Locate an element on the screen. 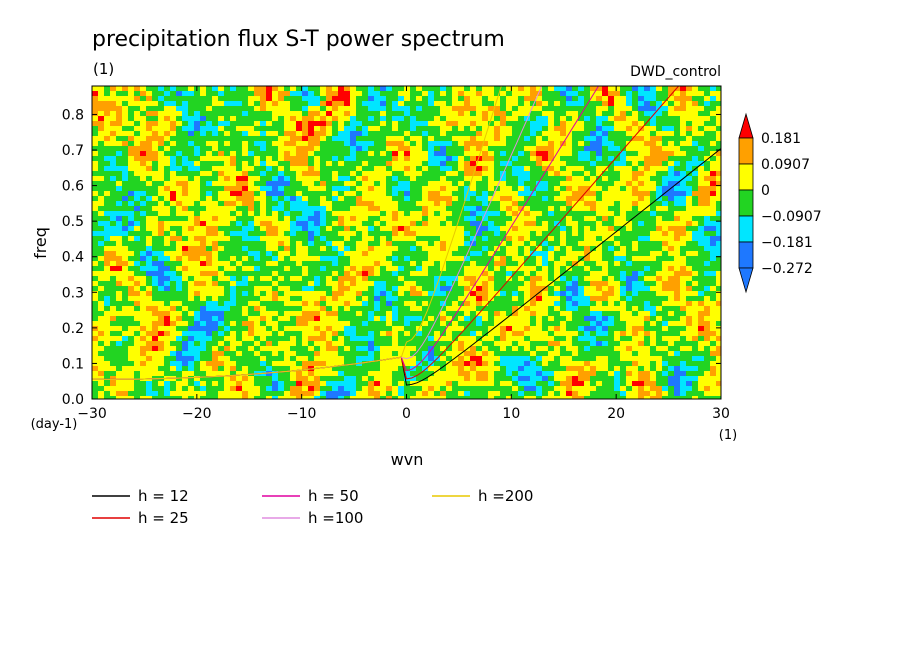 Image resolution: width=904 pixels, height=658 pixels. legend-label: h = 25 is located at coordinates (163, 518).